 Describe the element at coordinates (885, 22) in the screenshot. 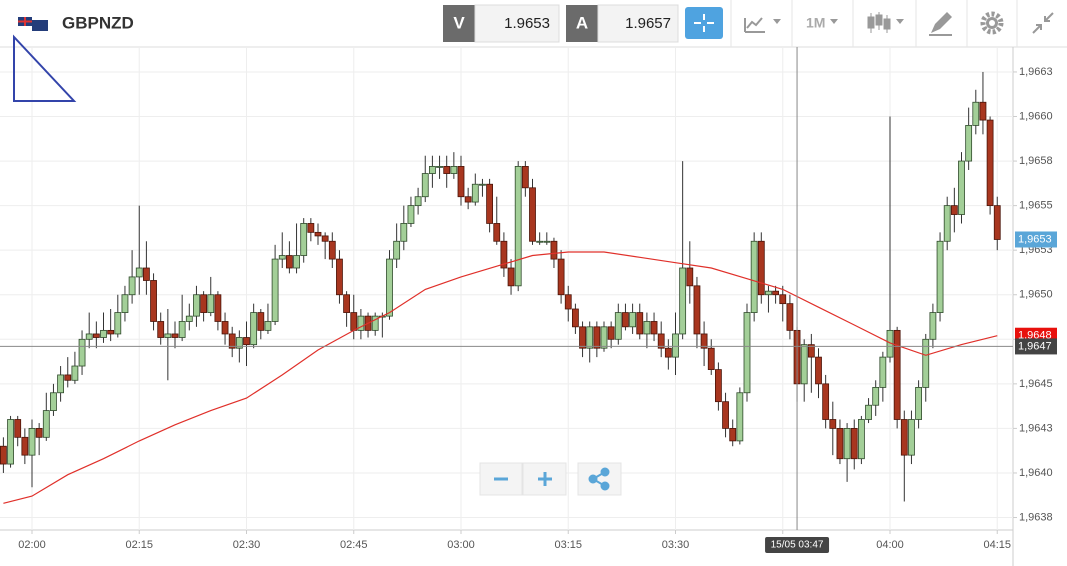

I see `candle-button` at that location.